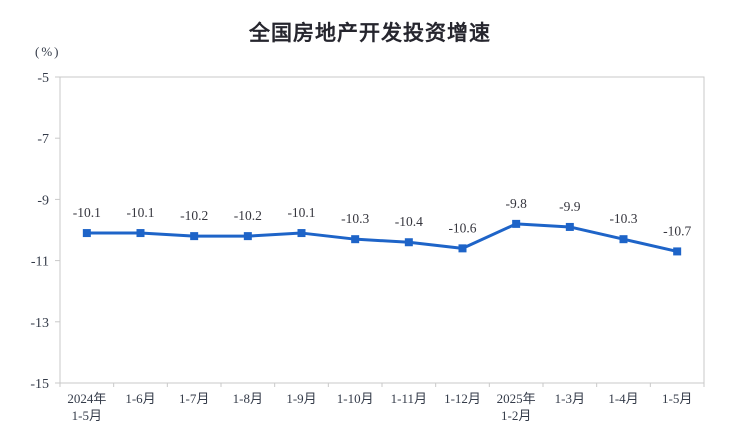 Image resolution: width=740 pixels, height=444 pixels. What do you see at coordinates (570, 398) in the screenshot?
I see `x-axis-category-label: 1-3月` at bounding box center [570, 398].